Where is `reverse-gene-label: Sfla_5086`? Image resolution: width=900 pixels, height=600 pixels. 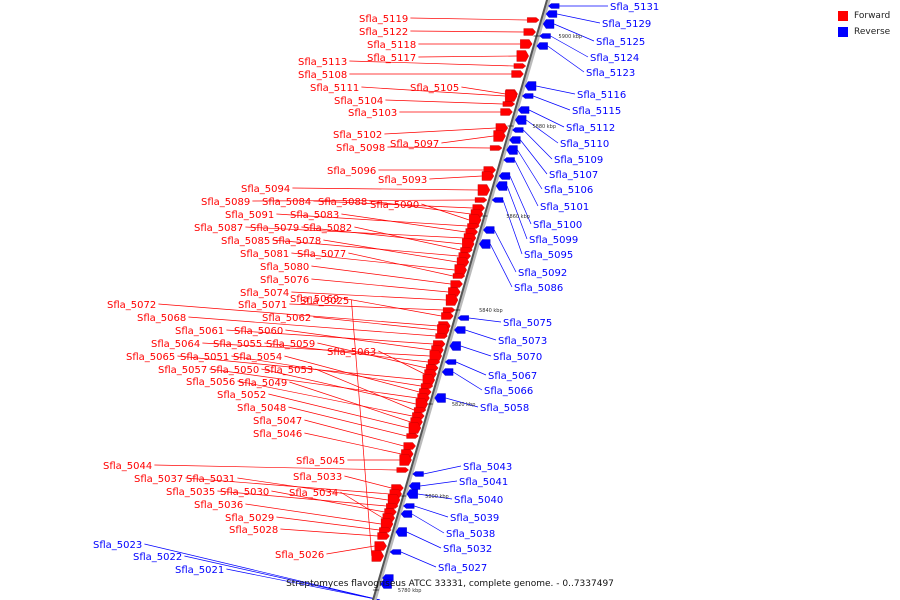 reverse-gene-label: Sfla_5086 is located at coordinates (538, 288).